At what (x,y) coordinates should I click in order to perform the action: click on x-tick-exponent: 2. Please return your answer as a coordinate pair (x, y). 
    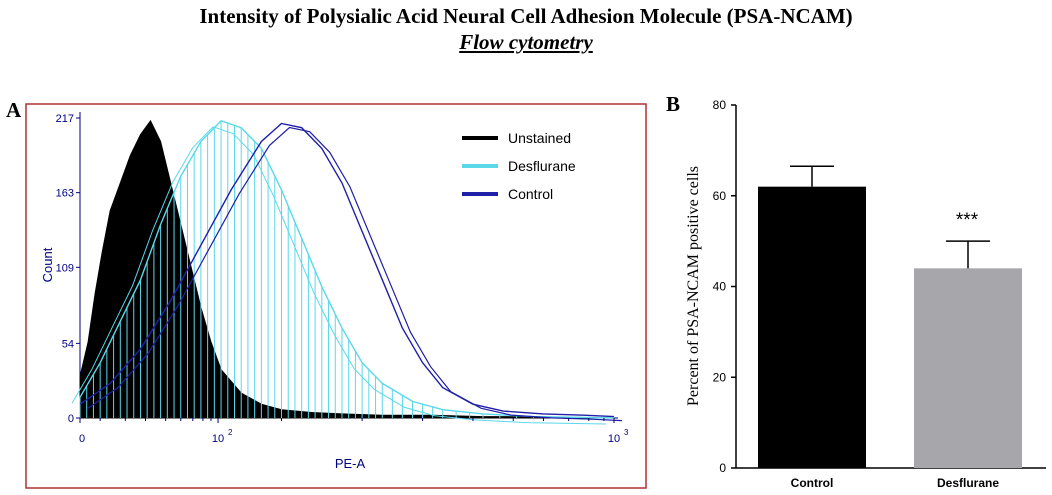
    Looking at the image, I should click on (230, 432).